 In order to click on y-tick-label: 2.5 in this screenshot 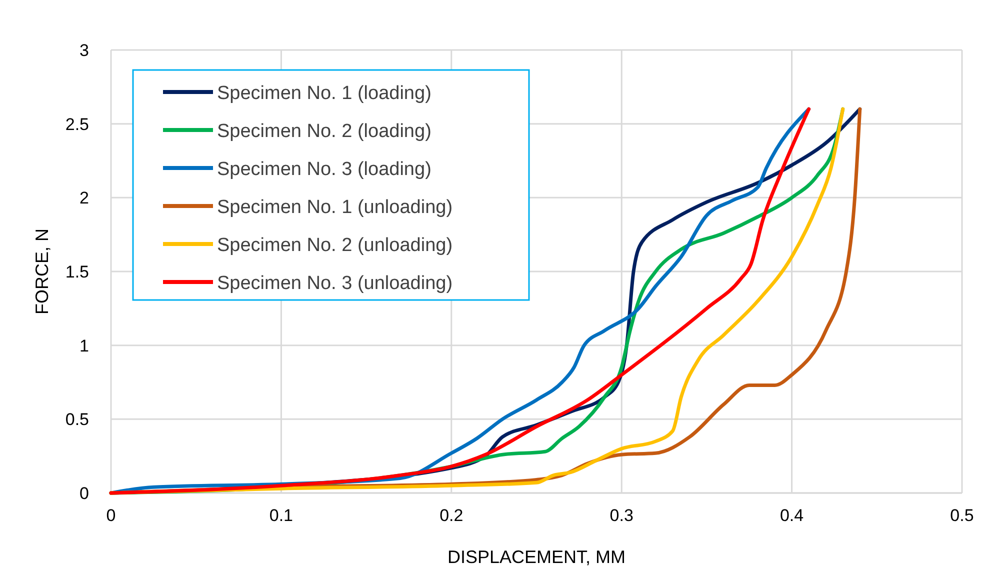, I will do `click(77, 124)`.